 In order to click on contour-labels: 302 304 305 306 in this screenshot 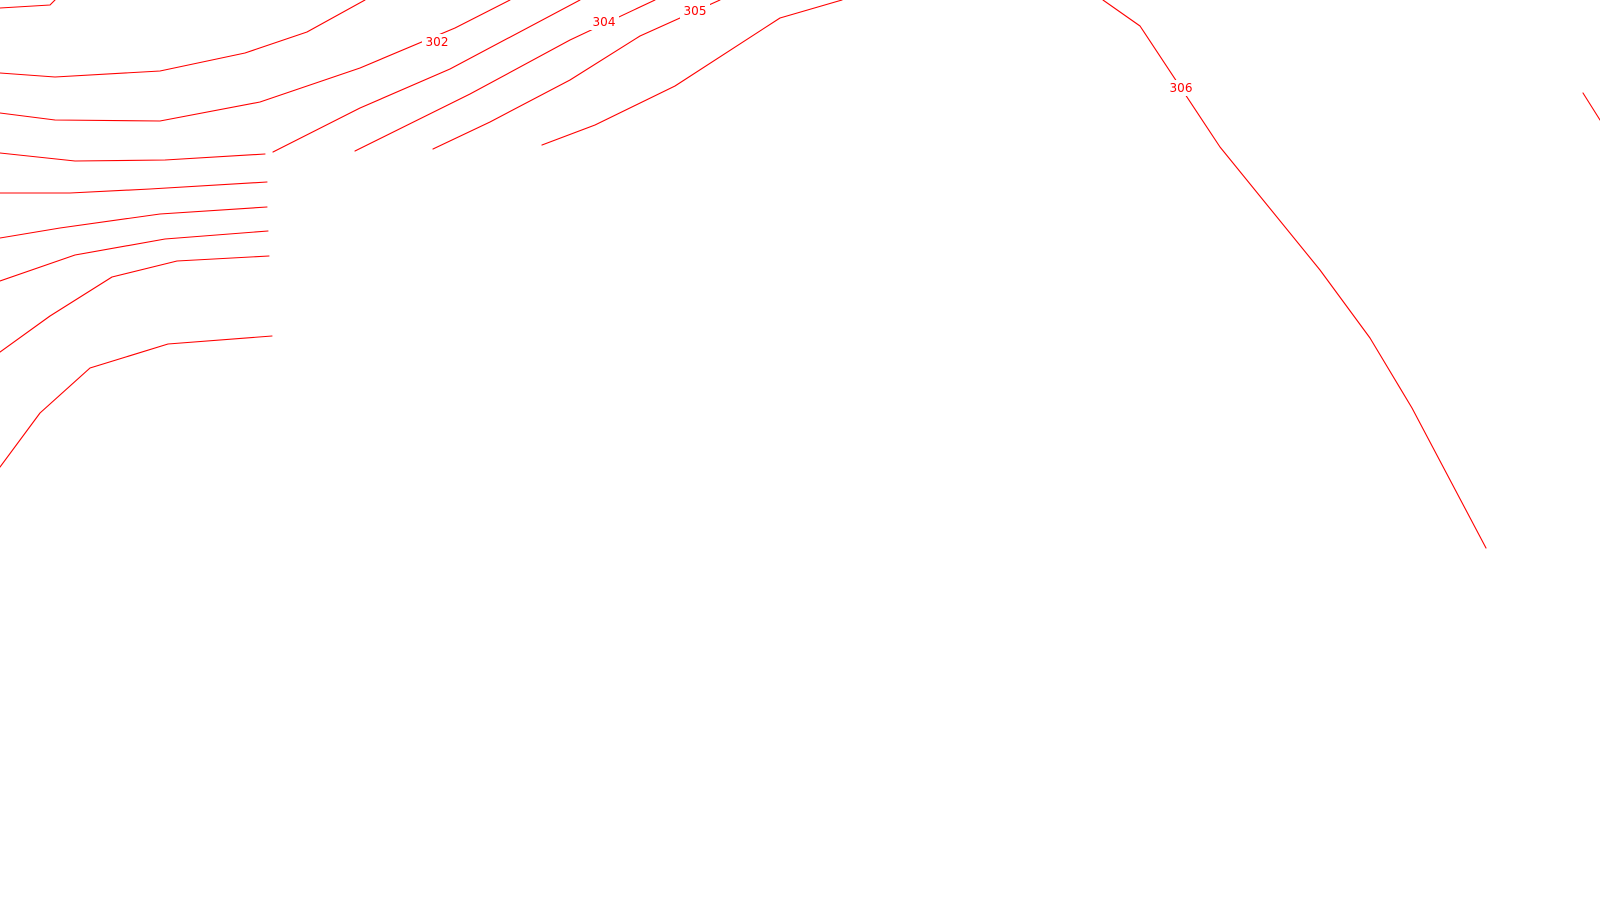, I will do `click(809, 49)`.